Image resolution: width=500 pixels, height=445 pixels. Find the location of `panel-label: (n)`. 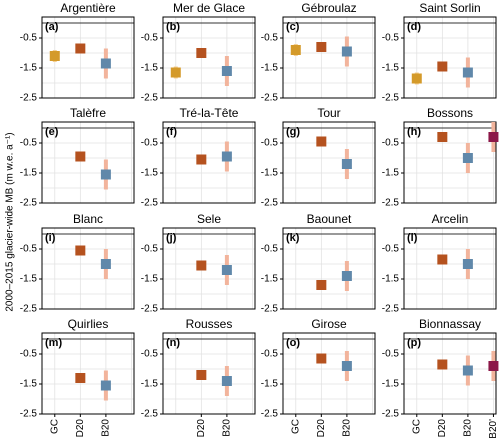

panel-label: (n) is located at coordinates (173, 343).